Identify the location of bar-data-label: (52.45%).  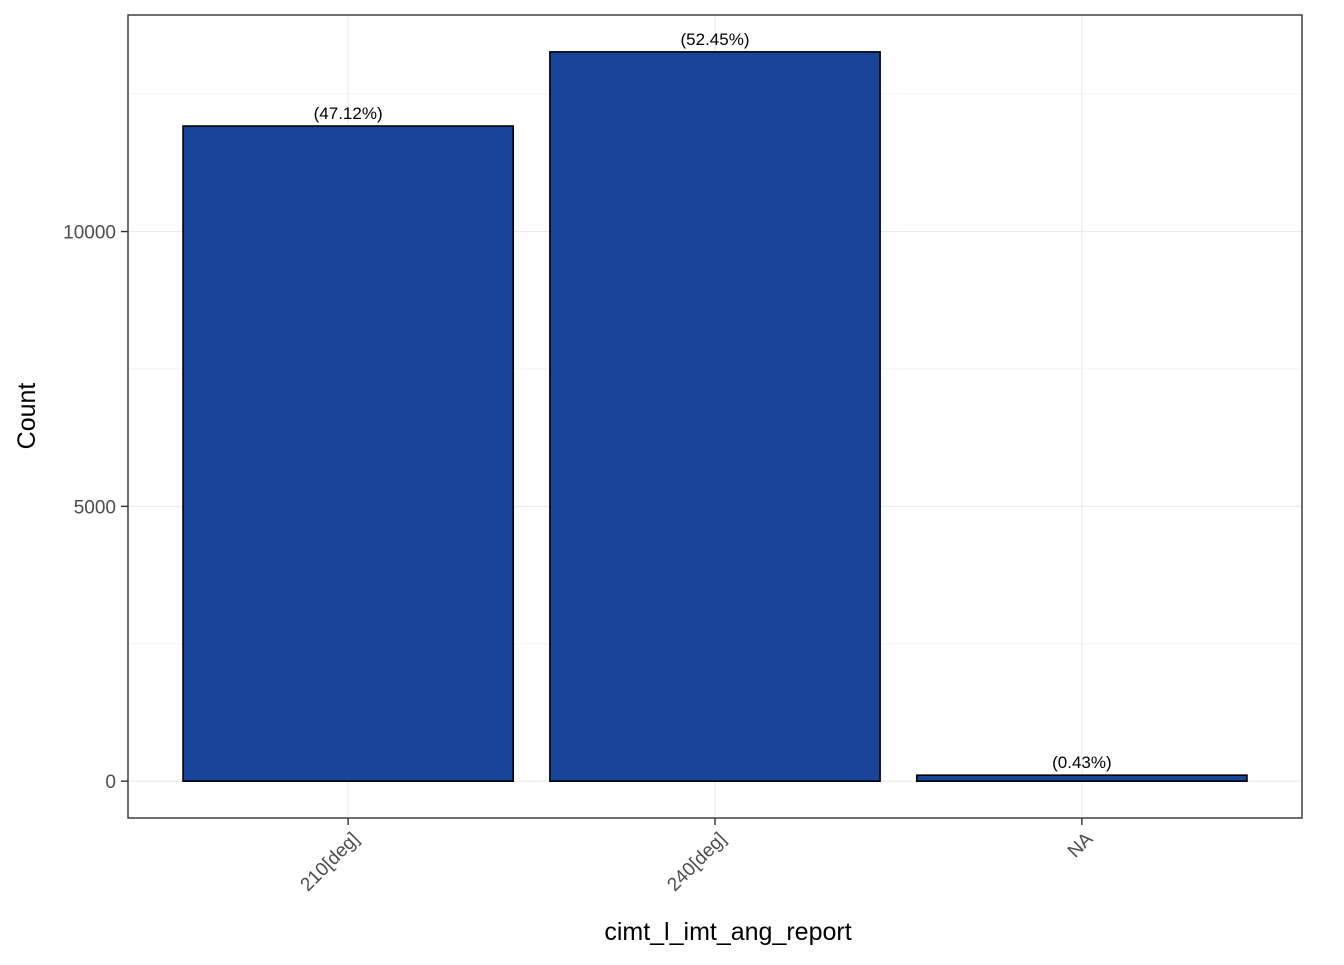
(715, 39).